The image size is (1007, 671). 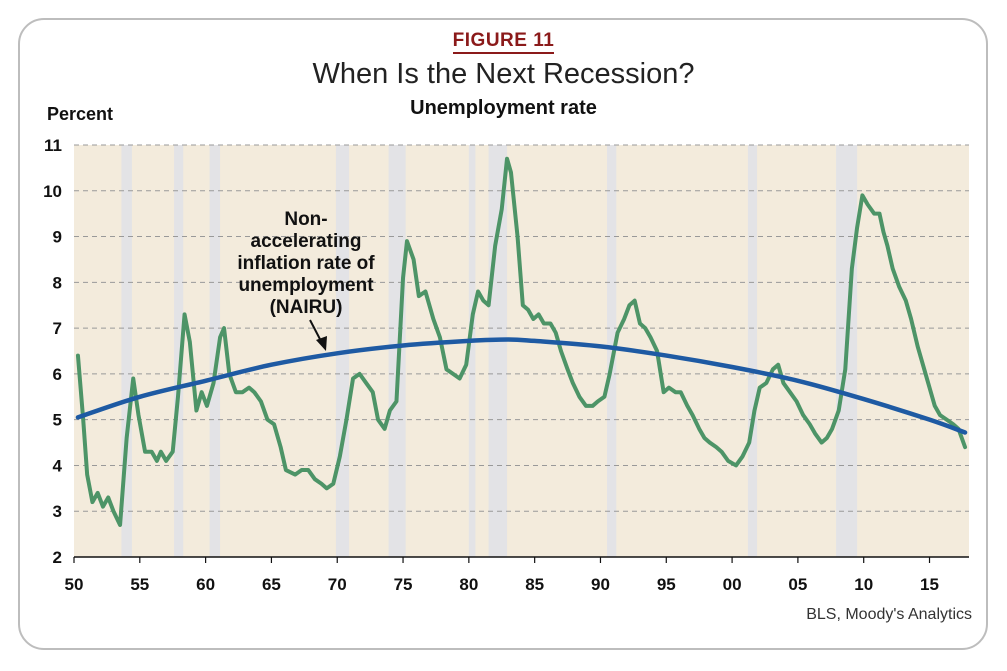 What do you see at coordinates (57, 328) in the screenshot?
I see `y-tick-label: 7` at bounding box center [57, 328].